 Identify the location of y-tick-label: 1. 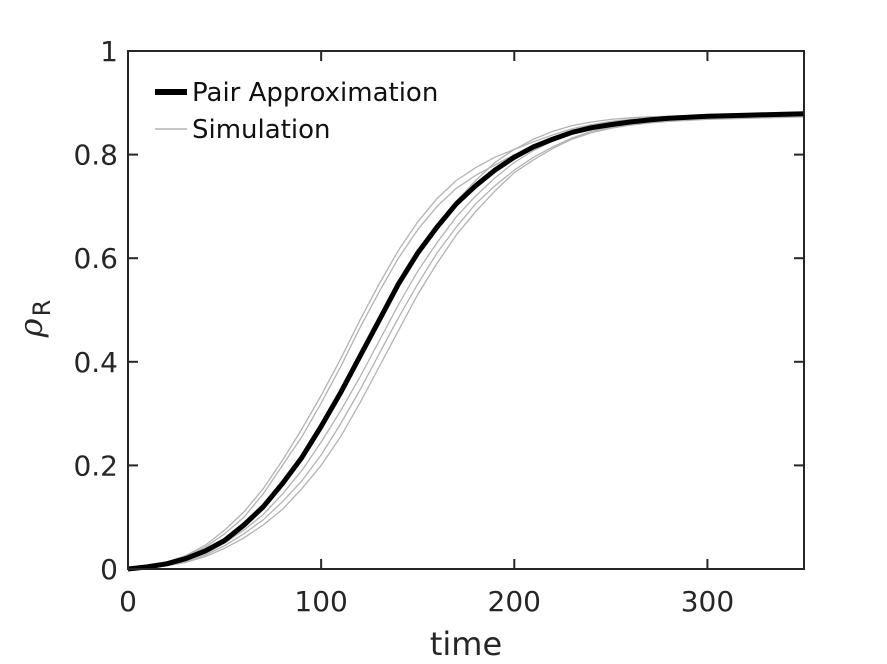
(109, 51).